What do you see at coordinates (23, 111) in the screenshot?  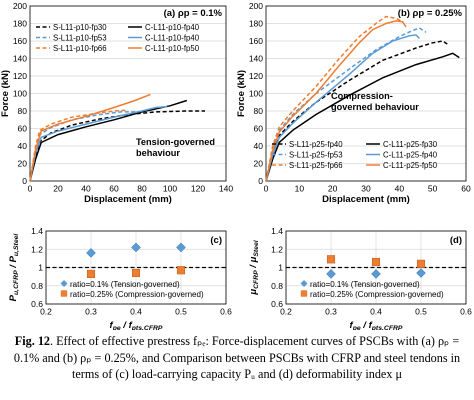 I see `y-tick-label: 80` at bounding box center [23, 111].